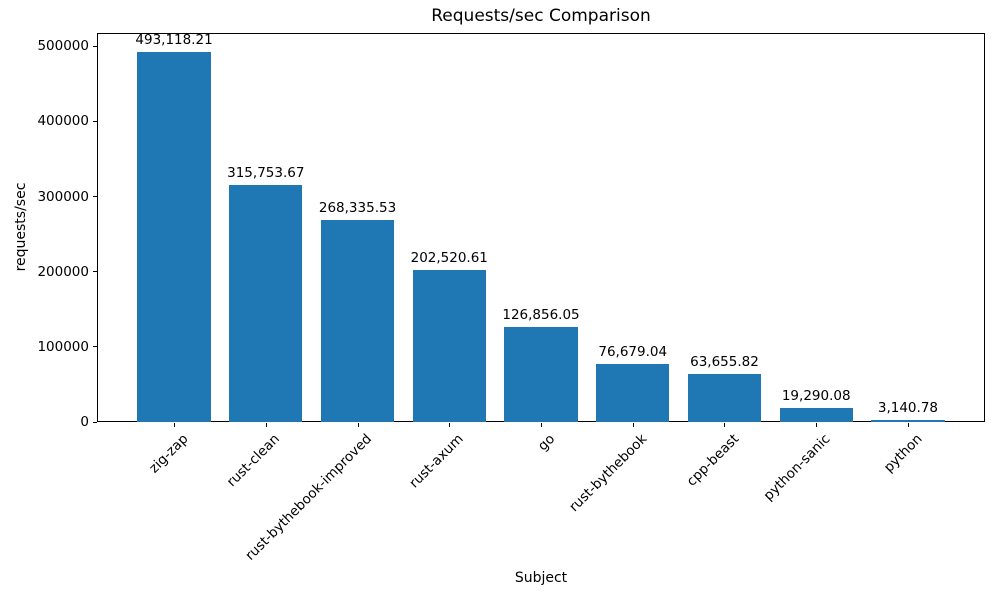  What do you see at coordinates (63, 121) in the screenshot?
I see `y-tick-label: 400000` at bounding box center [63, 121].